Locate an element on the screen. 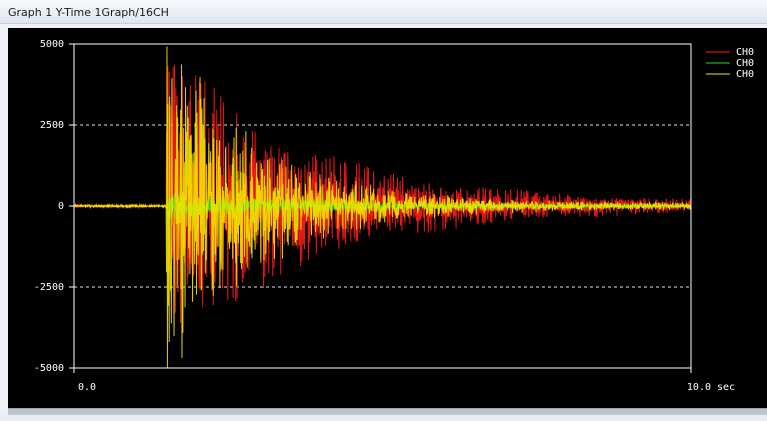 The width and height of the screenshot is (767, 421). window-bottom is located at coordinates (383, 418).